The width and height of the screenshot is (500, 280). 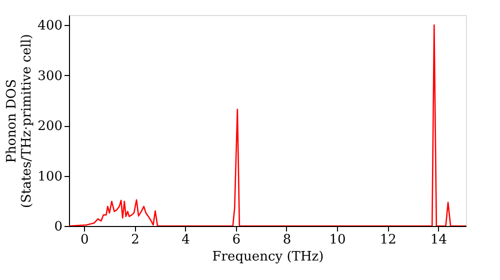 What do you see at coordinates (337, 240) in the screenshot?
I see `x-tick-label: 10` at bounding box center [337, 240].